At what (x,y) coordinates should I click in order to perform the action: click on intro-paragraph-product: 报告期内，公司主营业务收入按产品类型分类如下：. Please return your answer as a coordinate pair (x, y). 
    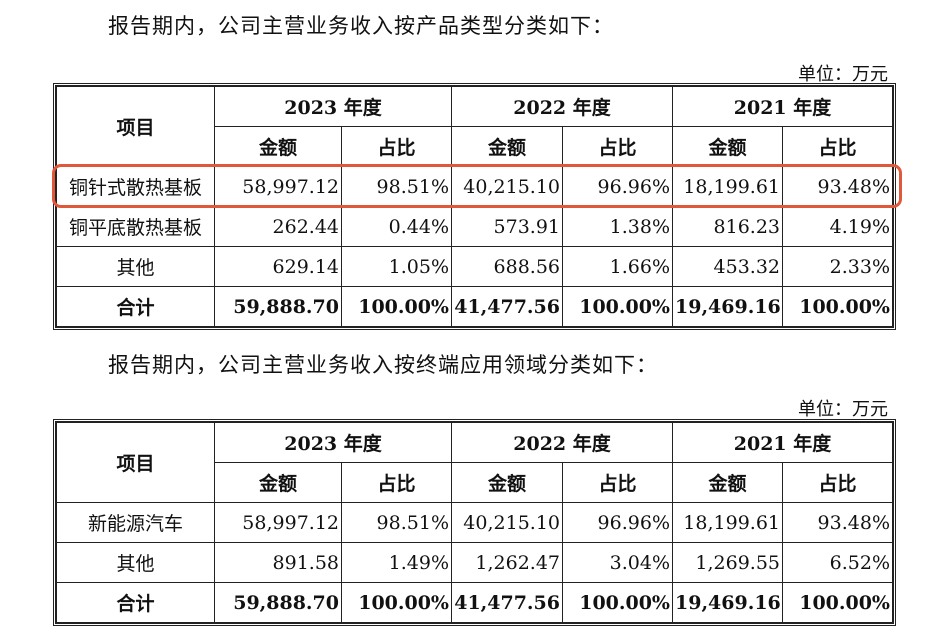
    Looking at the image, I should click on (361, 26).